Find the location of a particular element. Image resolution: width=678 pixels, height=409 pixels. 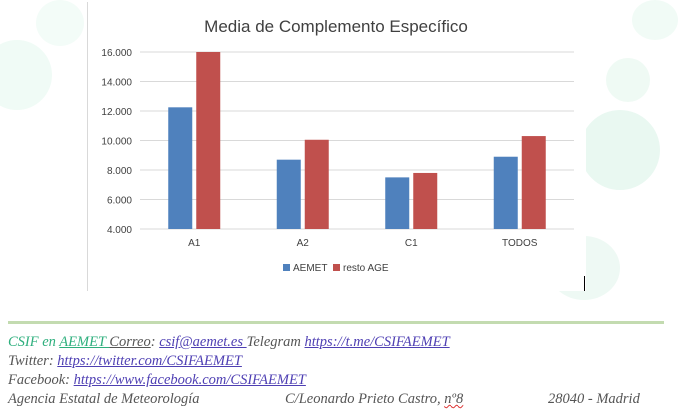

legend: AEMET resto AGE is located at coordinates (336, 268).